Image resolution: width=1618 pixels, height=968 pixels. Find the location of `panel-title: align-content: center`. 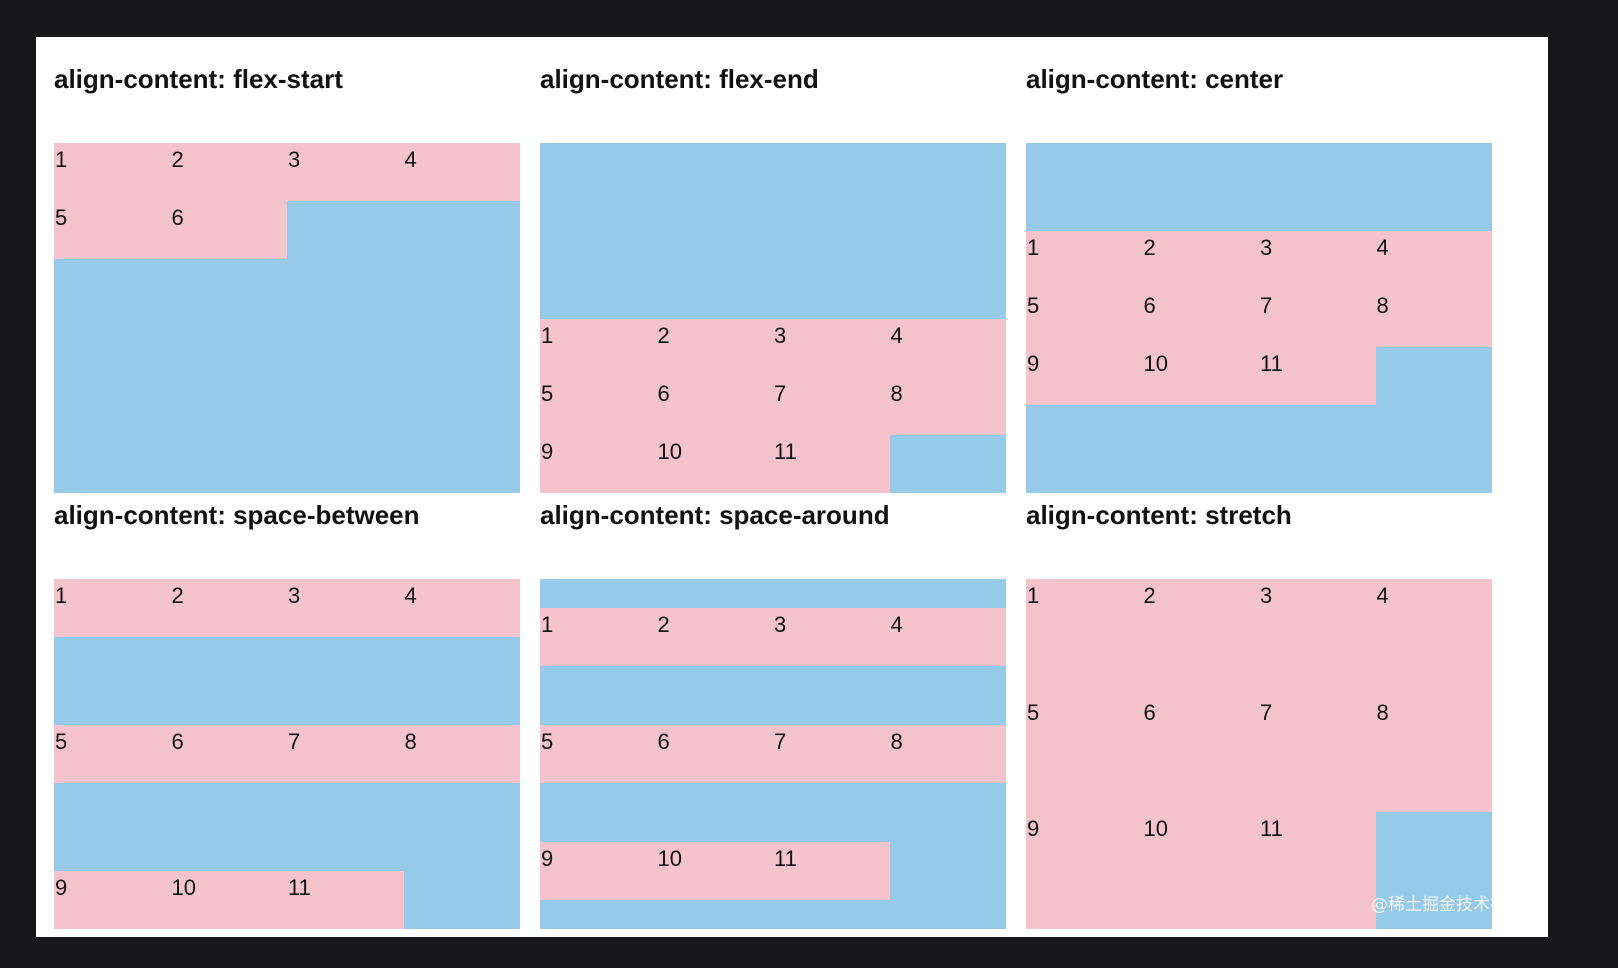

panel-title: align-content: center is located at coordinates (1155, 79).